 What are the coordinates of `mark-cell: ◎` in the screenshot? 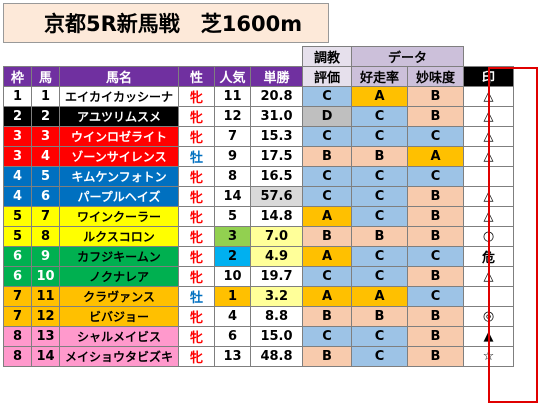 It's located at (488, 316).